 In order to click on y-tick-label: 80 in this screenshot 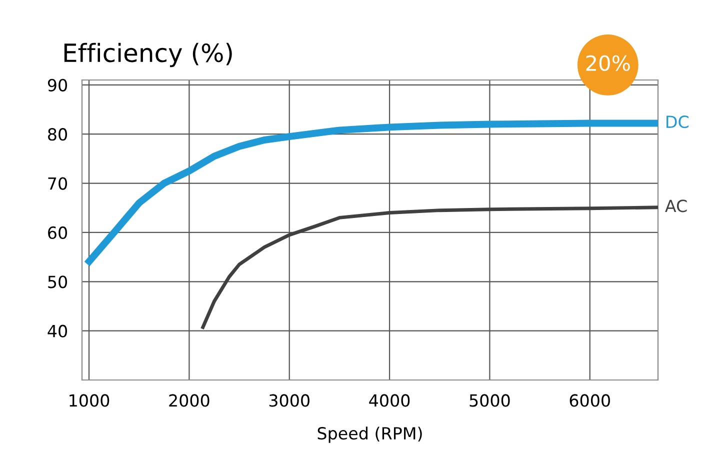, I will do `click(58, 134)`.